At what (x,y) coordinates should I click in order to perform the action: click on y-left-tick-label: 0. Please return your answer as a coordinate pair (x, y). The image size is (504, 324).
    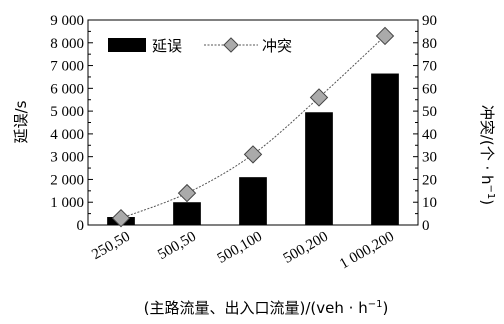
    Looking at the image, I should click on (81, 226).